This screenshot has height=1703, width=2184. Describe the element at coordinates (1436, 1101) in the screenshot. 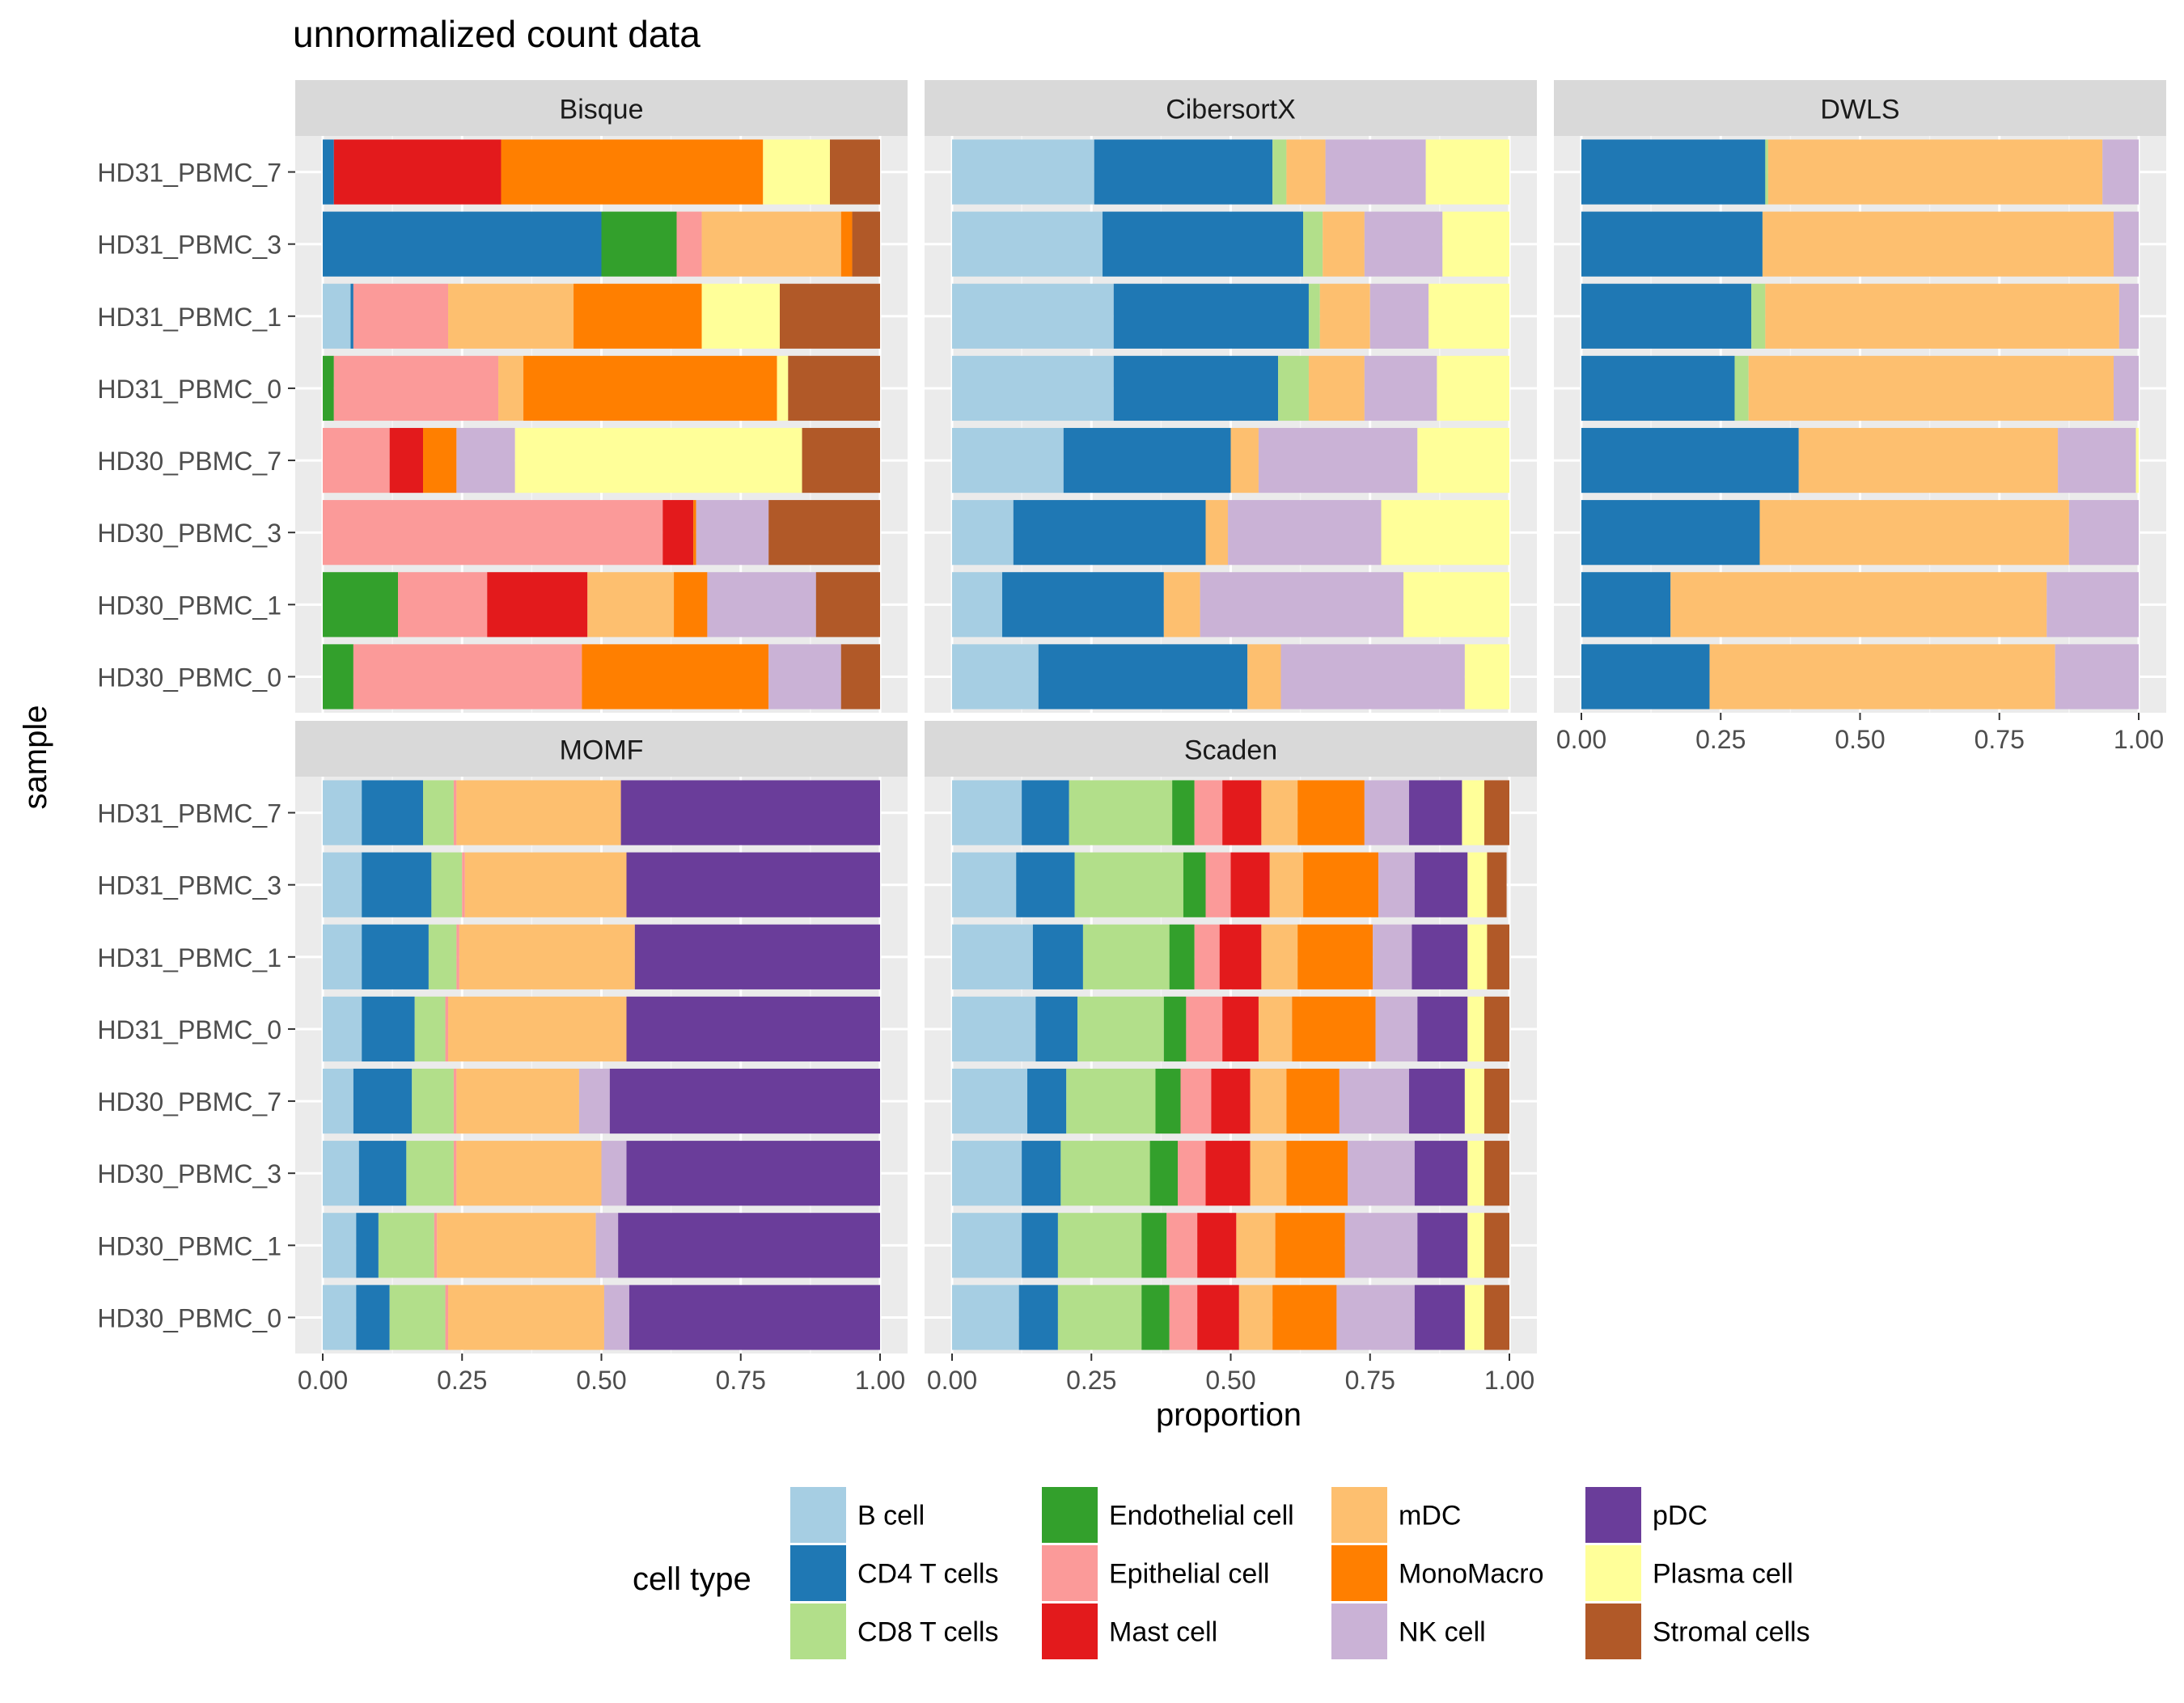

I see `bar-scaden-hd30-pbmc-7-pdc` at that location.